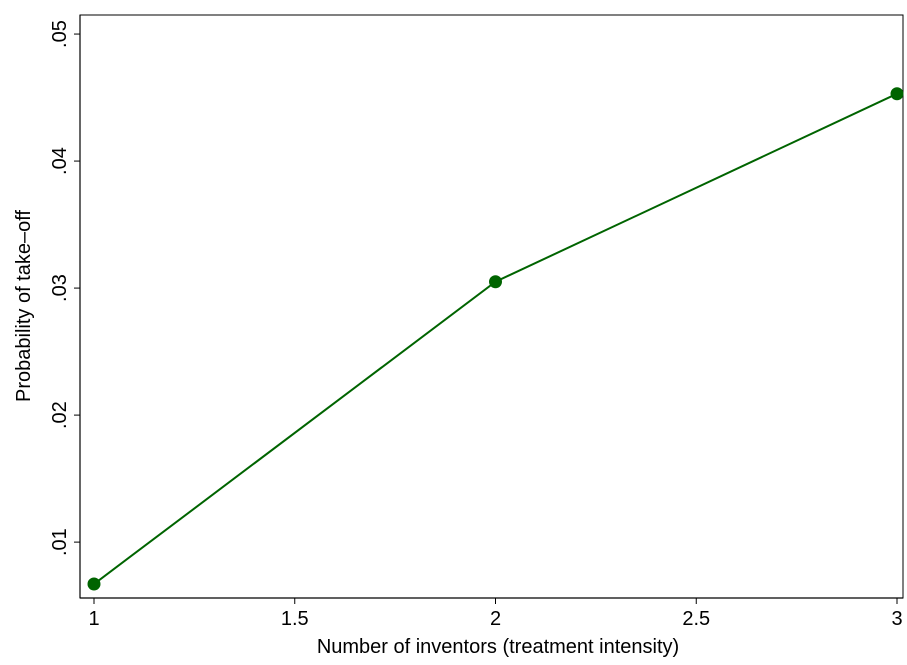 This screenshot has width=907, height=665. What do you see at coordinates (24, 306) in the screenshot?
I see `y-axis-title: Probability of take–off` at bounding box center [24, 306].